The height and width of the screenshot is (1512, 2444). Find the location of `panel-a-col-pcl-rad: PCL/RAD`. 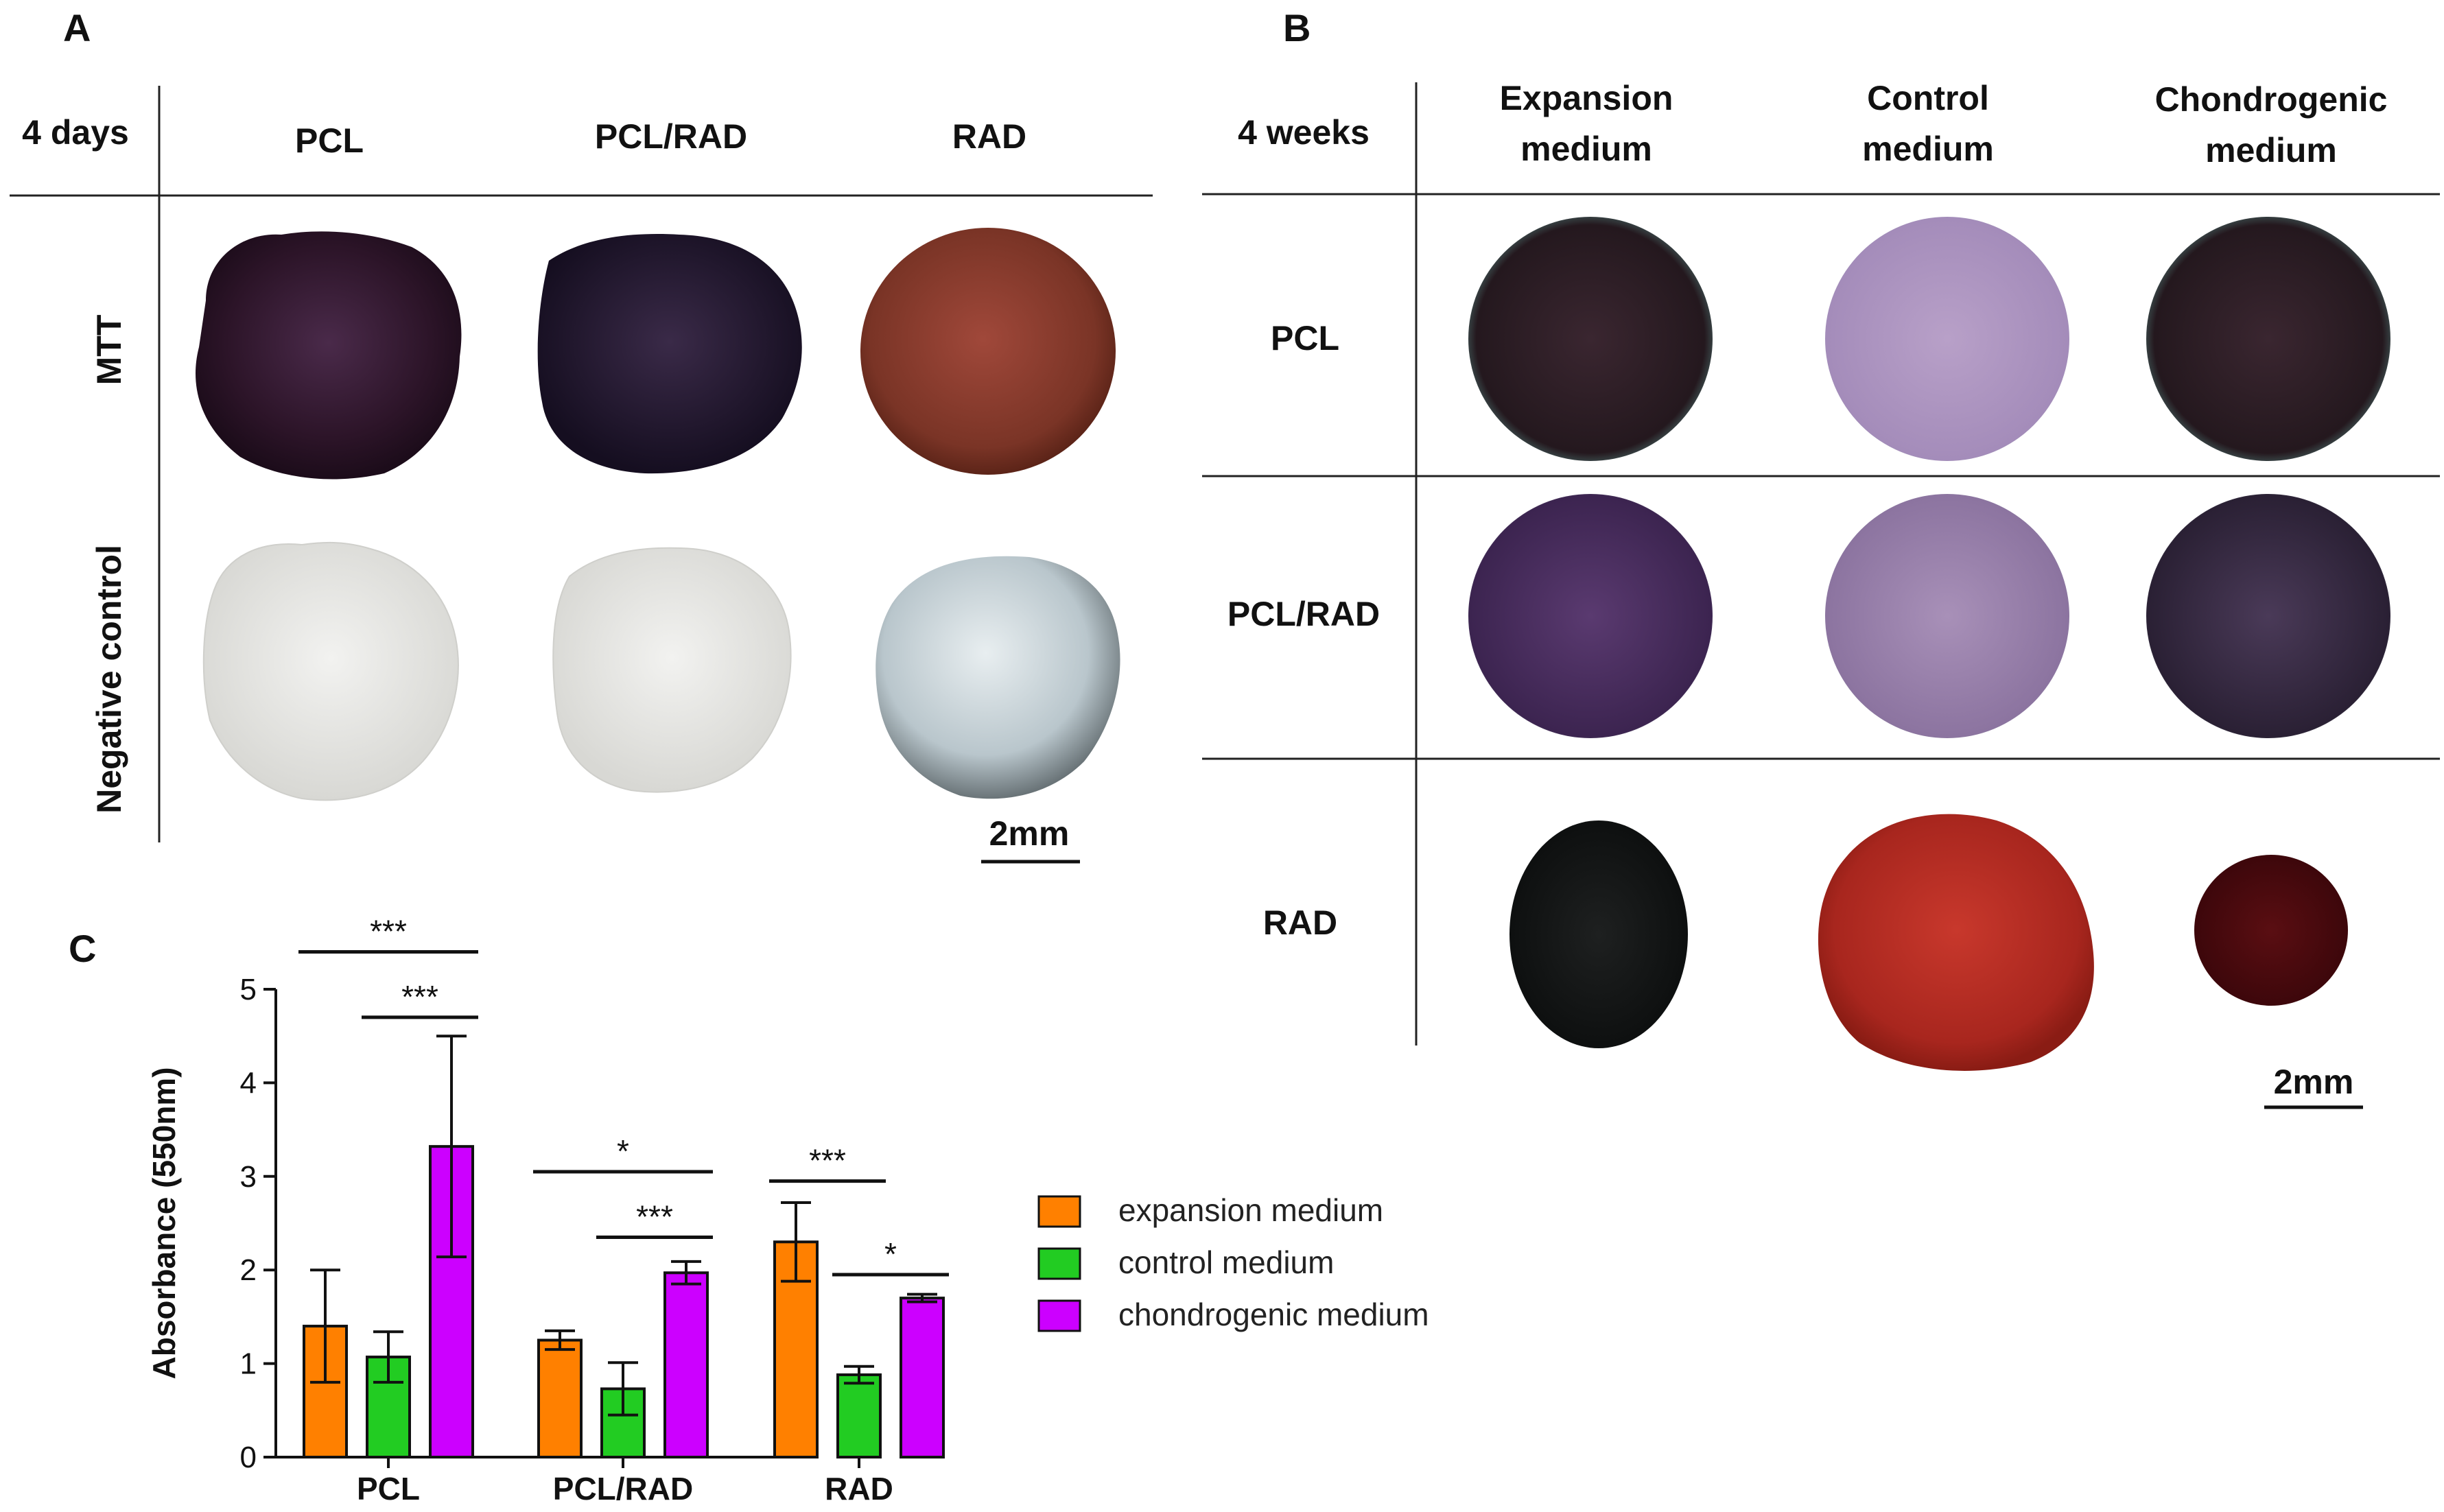

panel-a-col-pcl-rad: PCL/RAD is located at coordinates (671, 136).